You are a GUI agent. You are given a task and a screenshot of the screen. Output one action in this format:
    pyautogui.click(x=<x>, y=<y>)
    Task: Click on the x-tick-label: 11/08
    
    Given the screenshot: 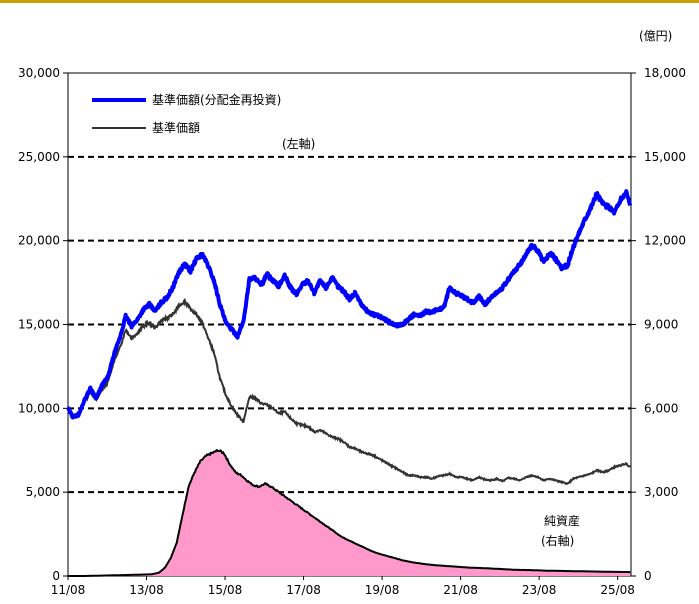 What is the action you would take?
    pyautogui.click(x=68, y=590)
    